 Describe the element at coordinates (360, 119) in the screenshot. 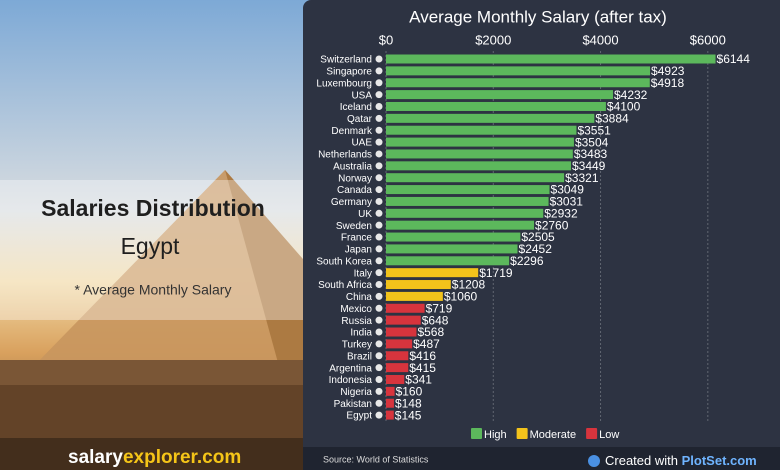

I see `category-label: Qatar` at that location.